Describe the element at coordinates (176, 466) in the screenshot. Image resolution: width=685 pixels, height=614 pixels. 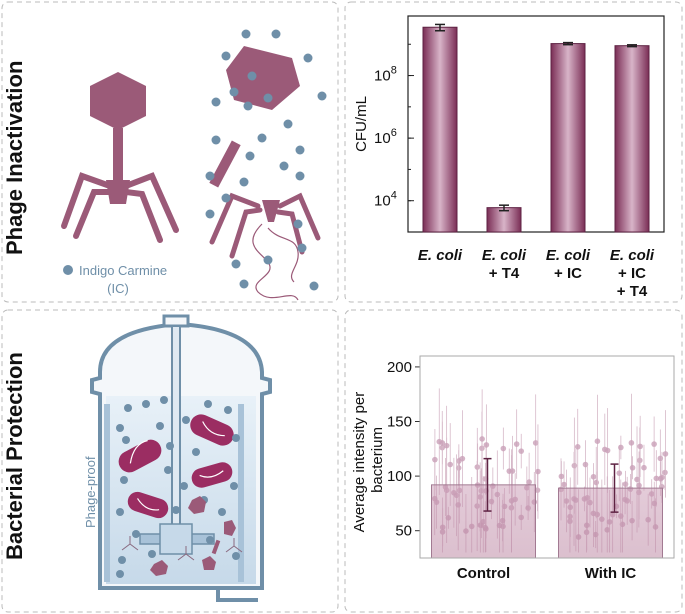
I see `bacteria` at that location.